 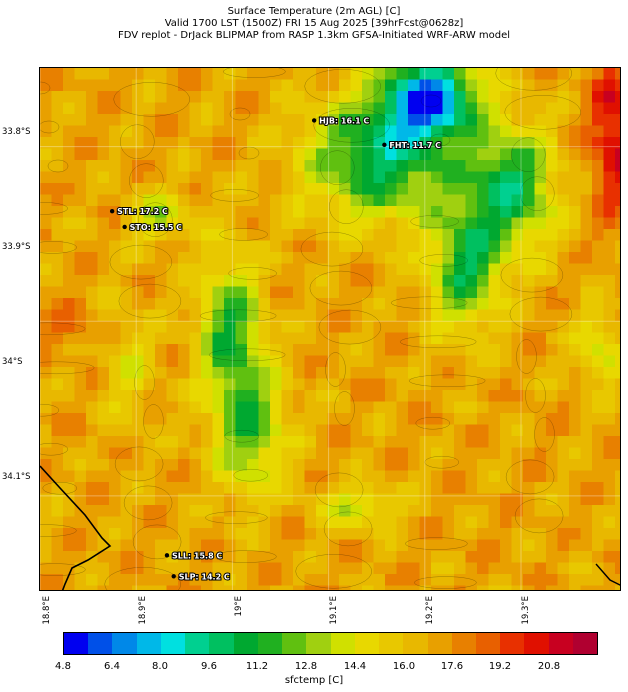 What do you see at coordinates (430, 610) in the screenshot?
I see `lon-label: 19.2°E` at bounding box center [430, 610].